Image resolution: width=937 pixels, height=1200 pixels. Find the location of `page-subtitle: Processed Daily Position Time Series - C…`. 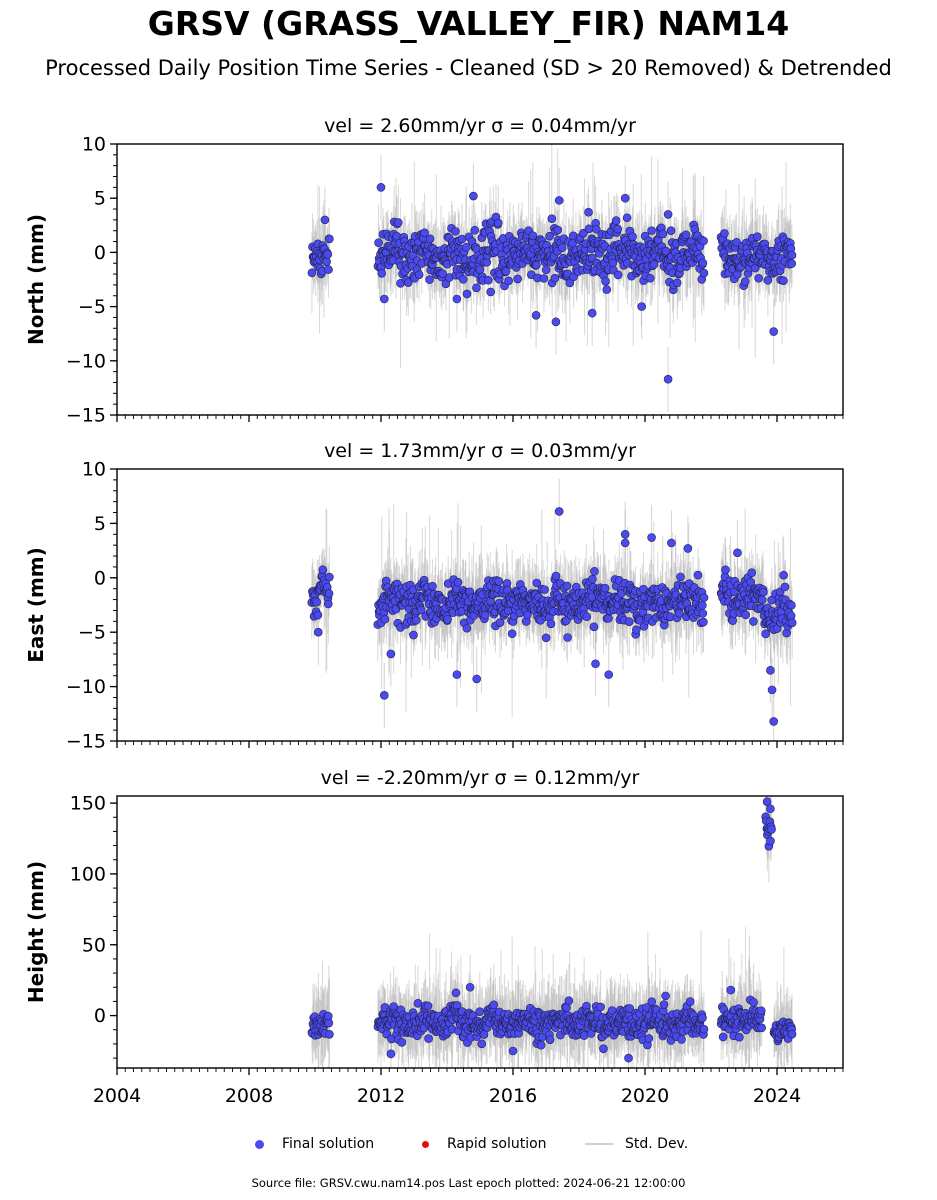

page-subtitle: Processed Daily Position Time Series - C… is located at coordinates (468, 68).